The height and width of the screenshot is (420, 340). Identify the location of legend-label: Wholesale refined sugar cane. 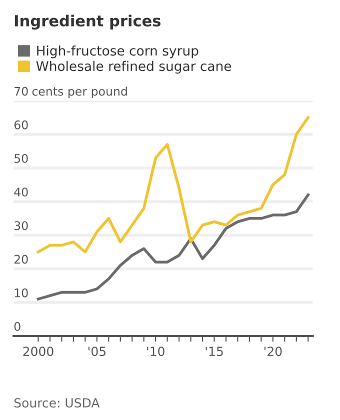
(134, 67).